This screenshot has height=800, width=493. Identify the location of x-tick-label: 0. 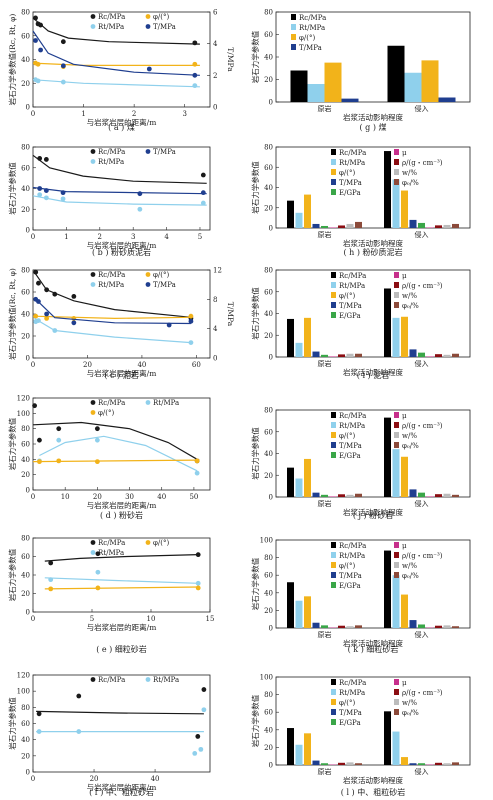
(33, 779).